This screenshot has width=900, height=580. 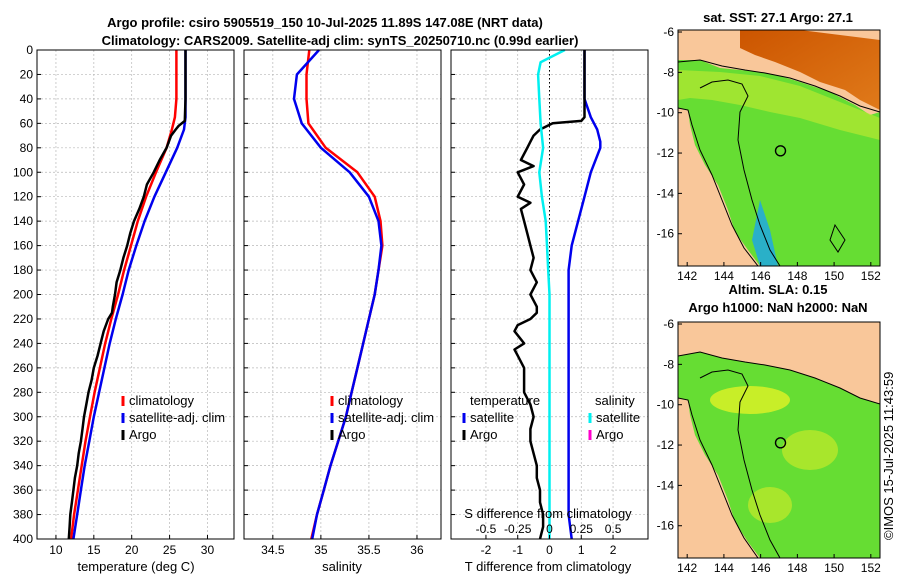 I want to click on xtick-label: 20, so click(x=132, y=550).